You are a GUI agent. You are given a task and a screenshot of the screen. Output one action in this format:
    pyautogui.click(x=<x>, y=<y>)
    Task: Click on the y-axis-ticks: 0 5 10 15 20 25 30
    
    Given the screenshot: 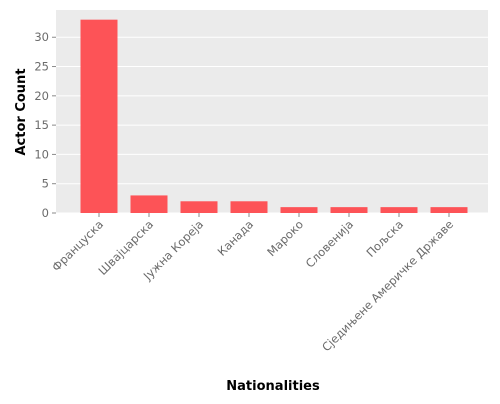 What is the action you would take?
    pyautogui.click(x=45, y=125)
    